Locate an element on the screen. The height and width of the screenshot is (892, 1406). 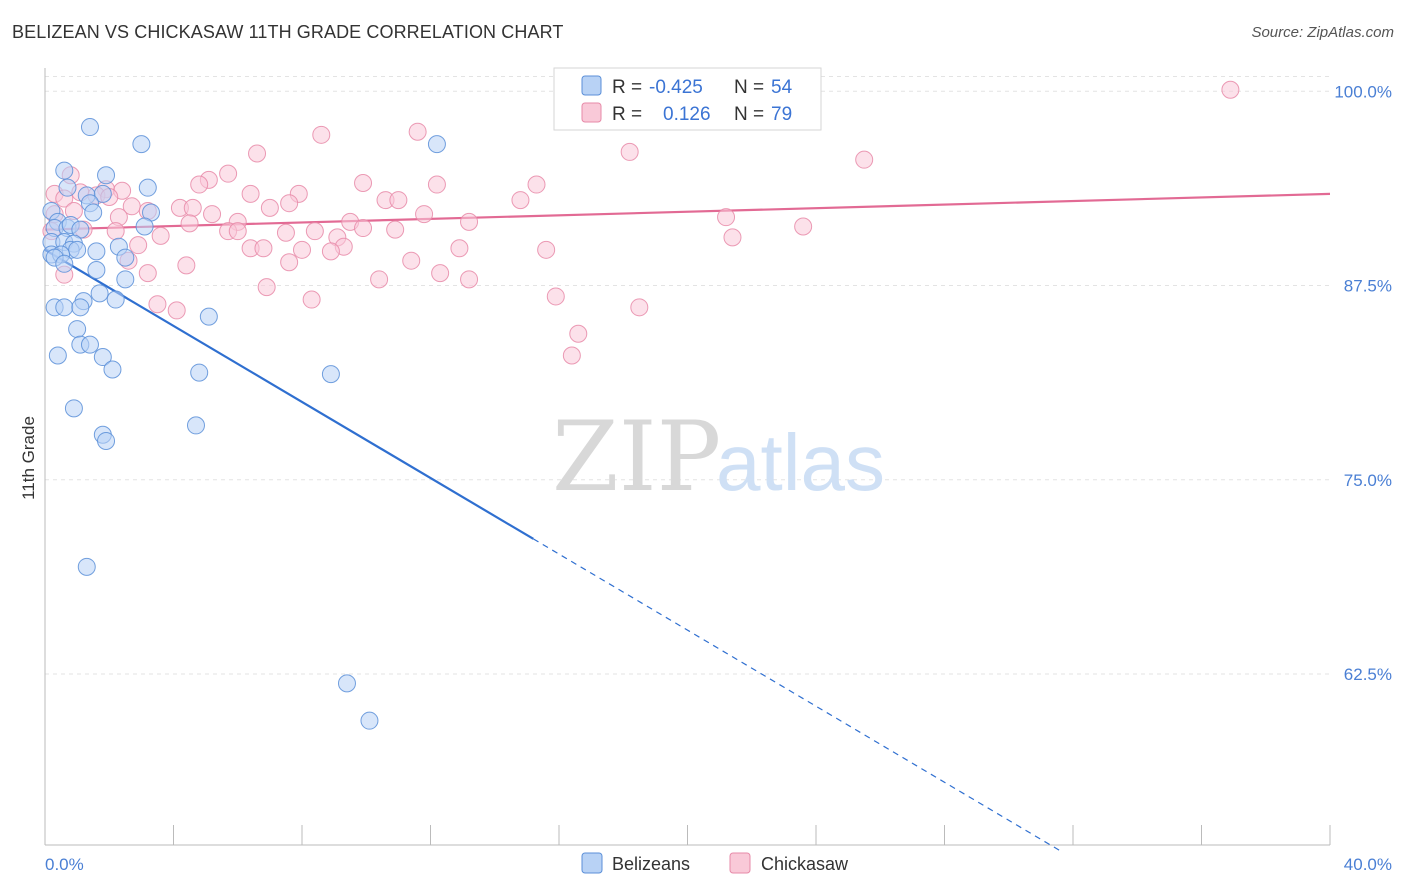
watermark-atlas: atlas is located at coordinates (800, 462).